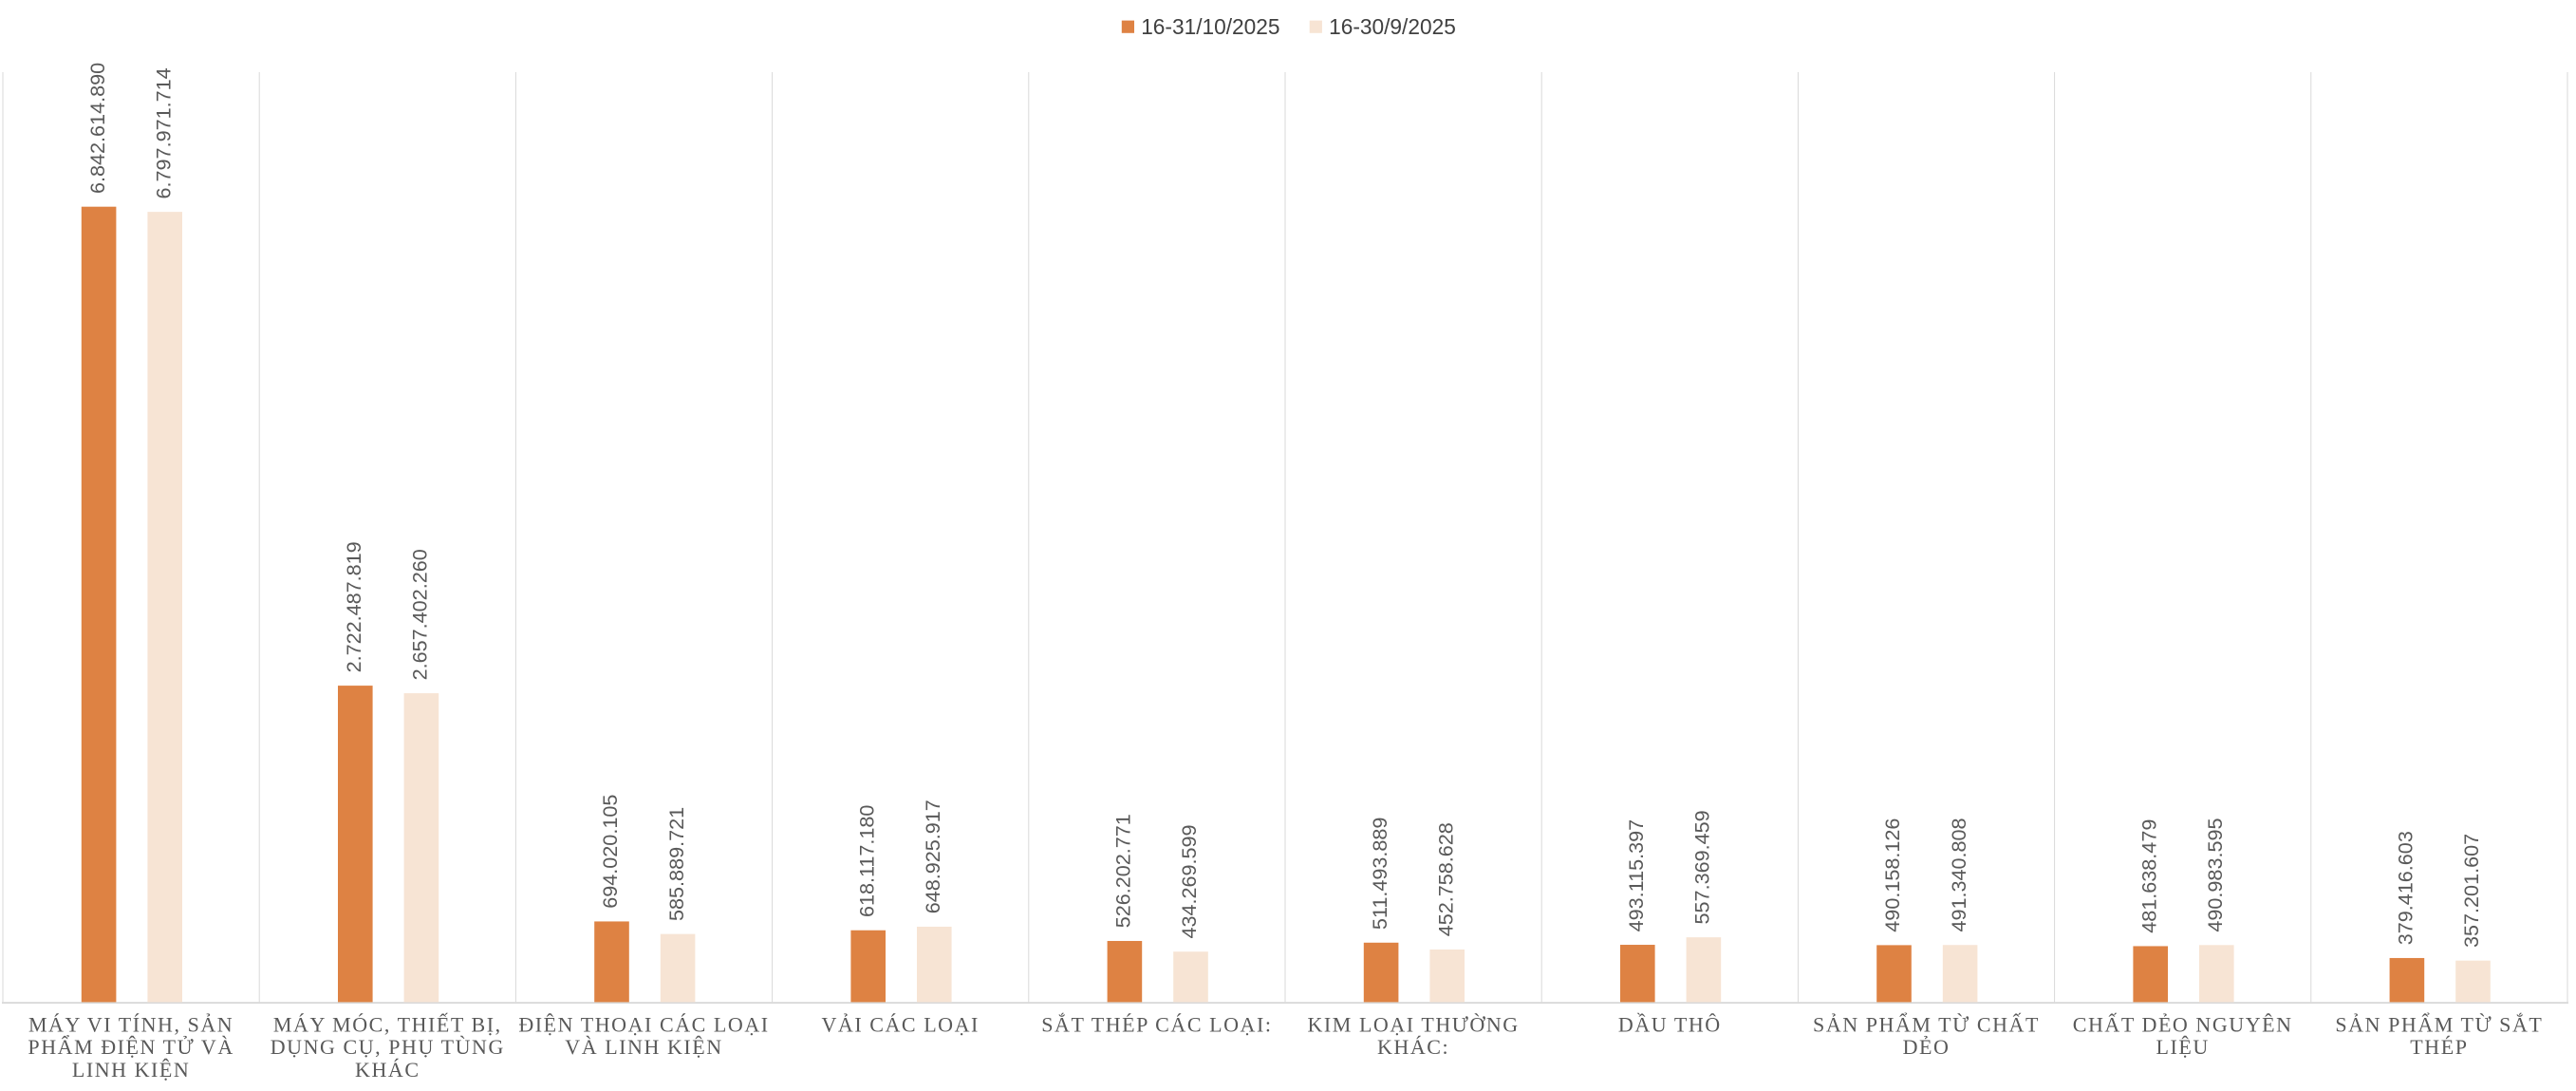  Describe the element at coordinates (353, 606) in the screenshot. I see `svg-text: 2.722.487.819` at that location.